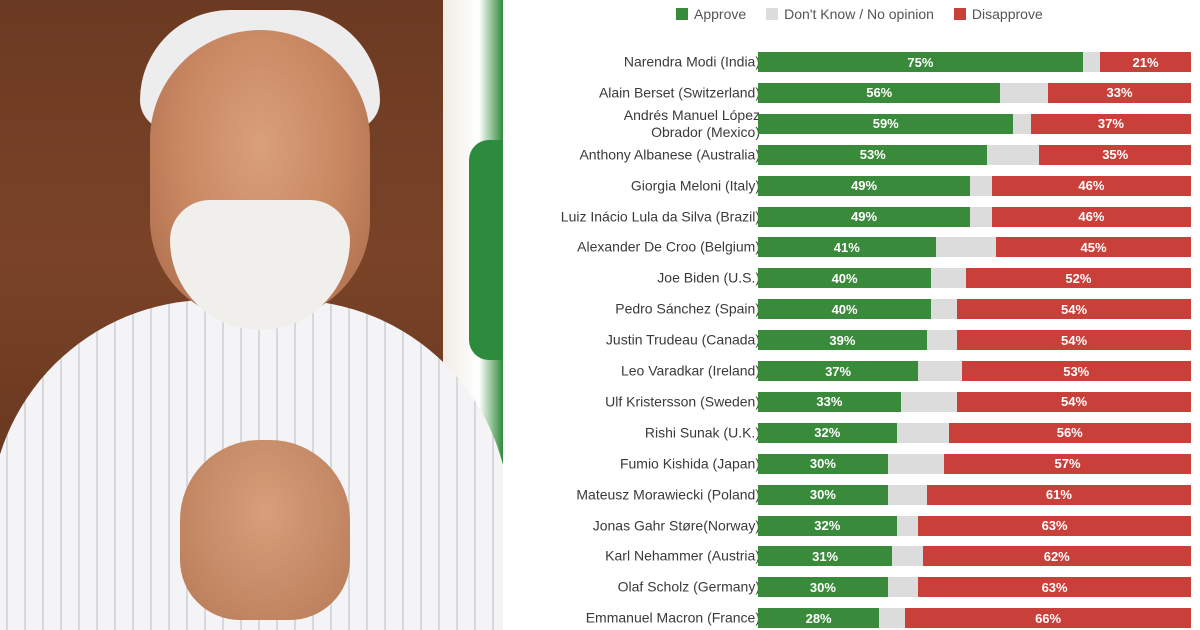 The image size is (1200, 630). I want to click on data-label-disapprove: 21%, so click(1145, 62).